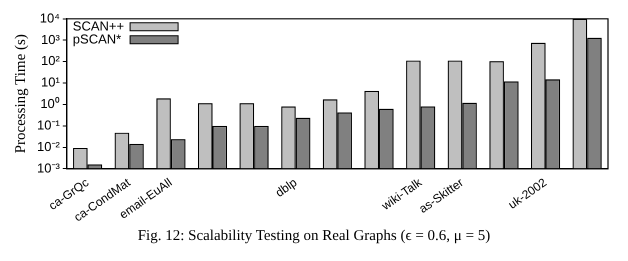 This screenshot has height=261, width=628. What do you see at coordinates (50, 104) in the screenshot?
I see `y-tick-label: 10⁰` at bounding box center [50, 104].